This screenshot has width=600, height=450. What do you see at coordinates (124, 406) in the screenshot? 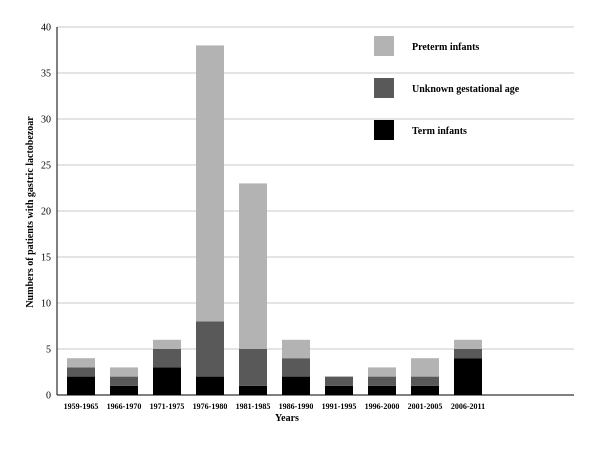
I see `x-tick-label: 1966-1970` at bounding box center [124, 406].